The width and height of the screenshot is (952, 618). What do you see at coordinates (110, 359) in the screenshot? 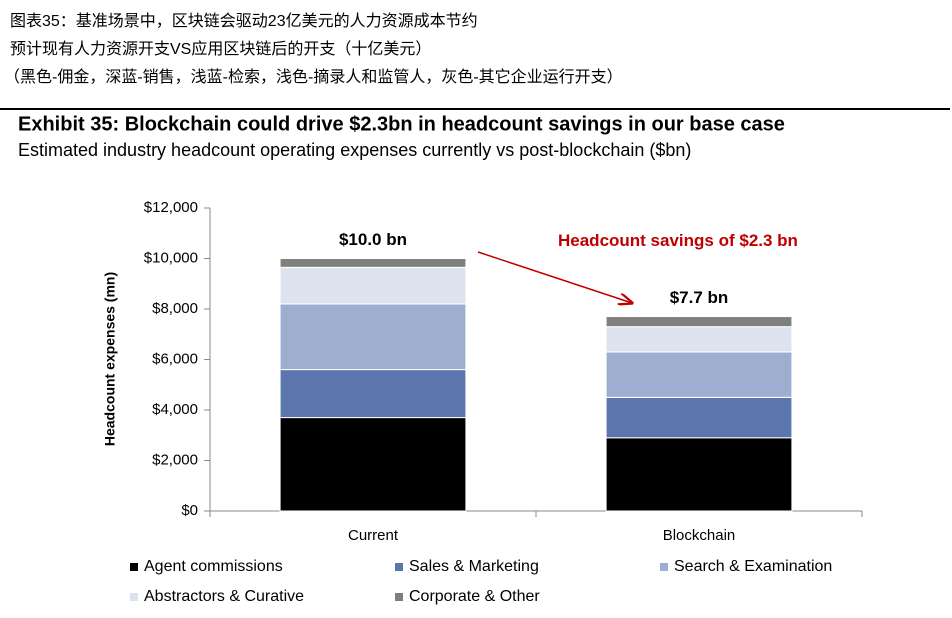
I see `y-axis-label: Headcount expenses (mn)` at bounding box center [110, 359].